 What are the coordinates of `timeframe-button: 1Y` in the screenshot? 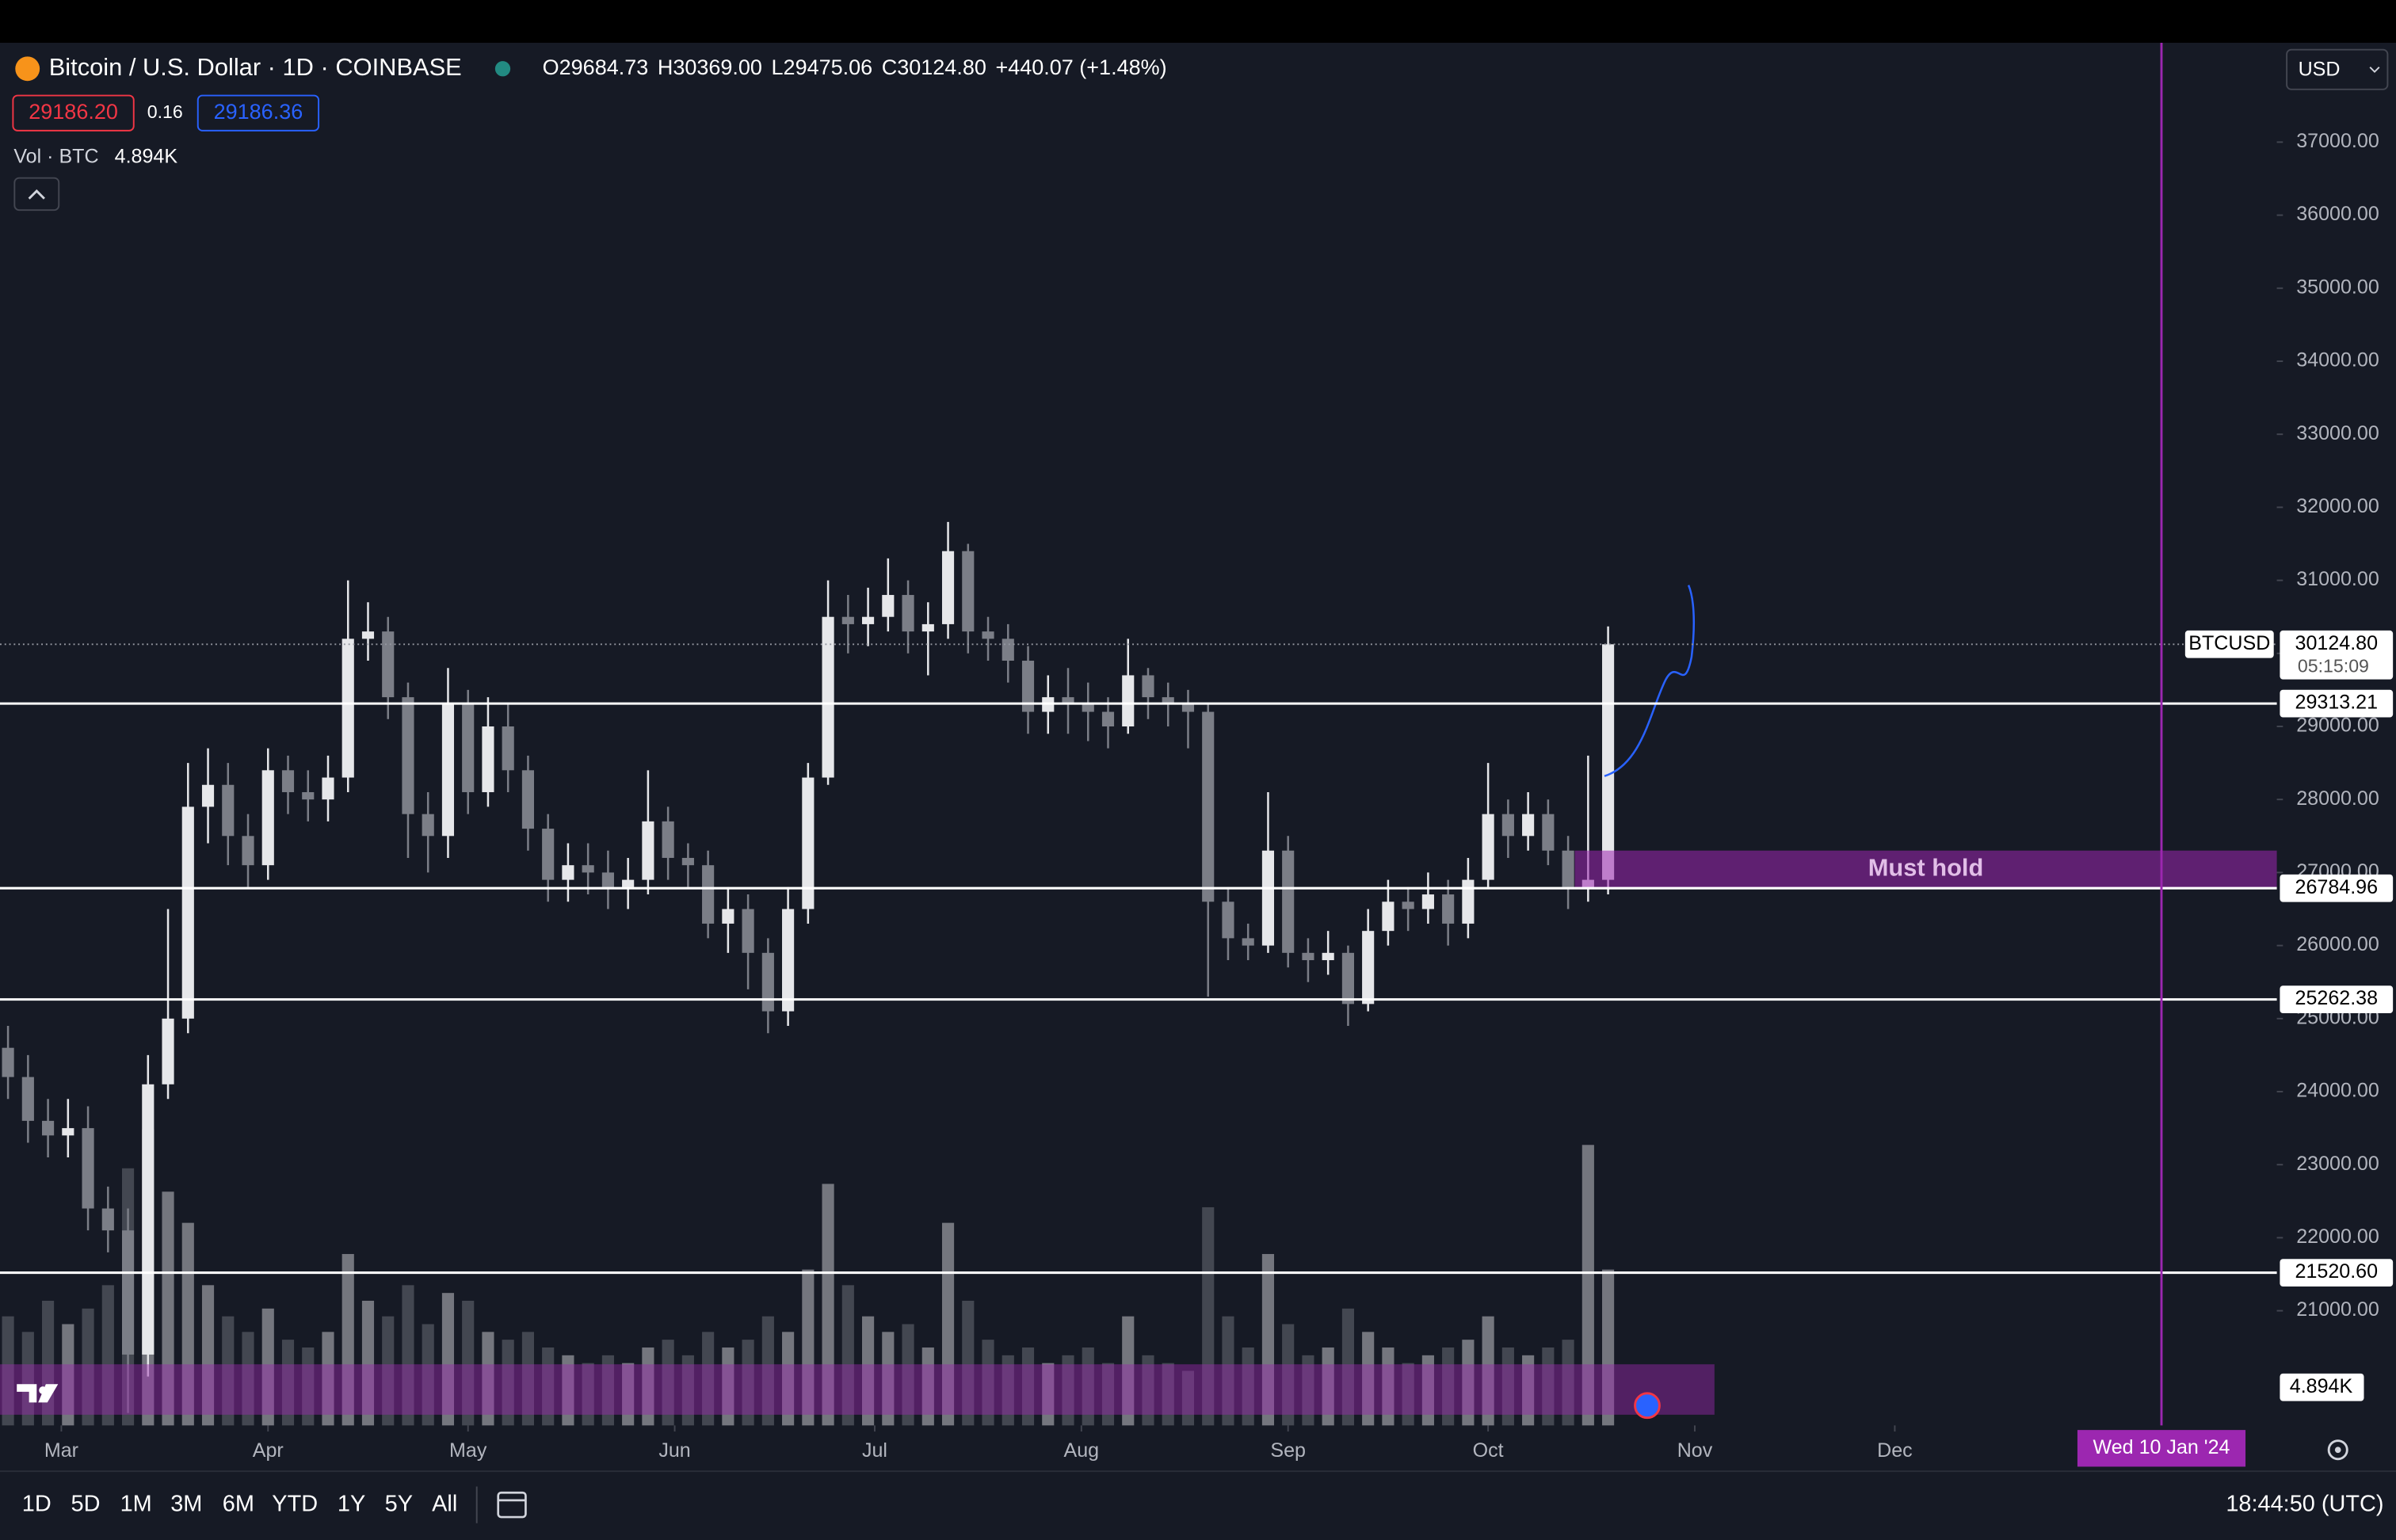 It's located at (351, 1503).